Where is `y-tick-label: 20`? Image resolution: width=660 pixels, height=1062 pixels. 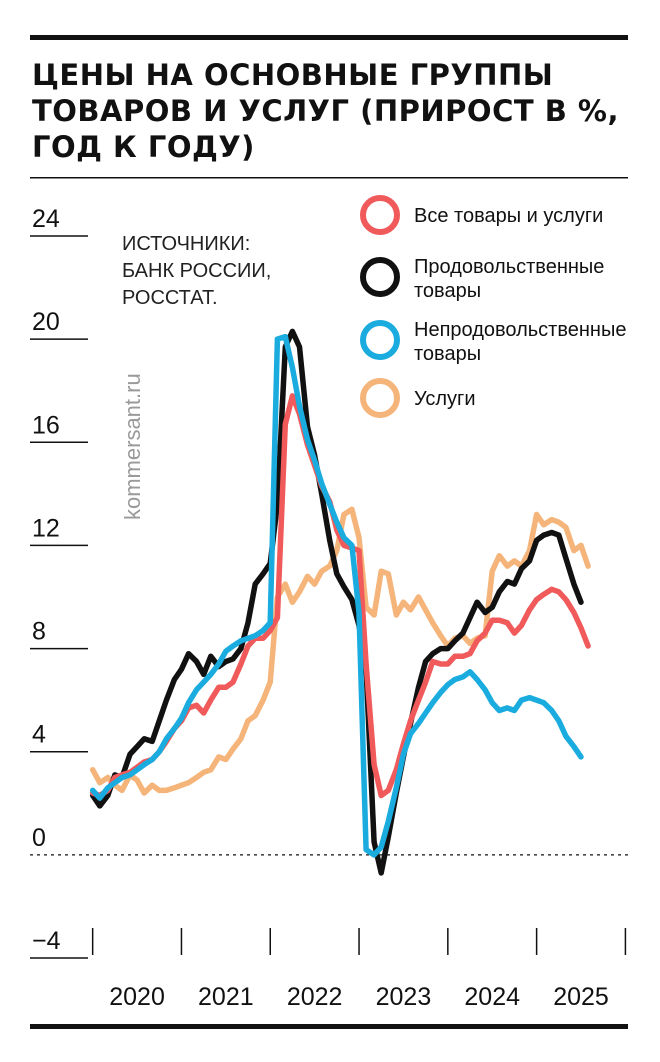
y-tick-label: 20 is located at coordinates (46, 322).